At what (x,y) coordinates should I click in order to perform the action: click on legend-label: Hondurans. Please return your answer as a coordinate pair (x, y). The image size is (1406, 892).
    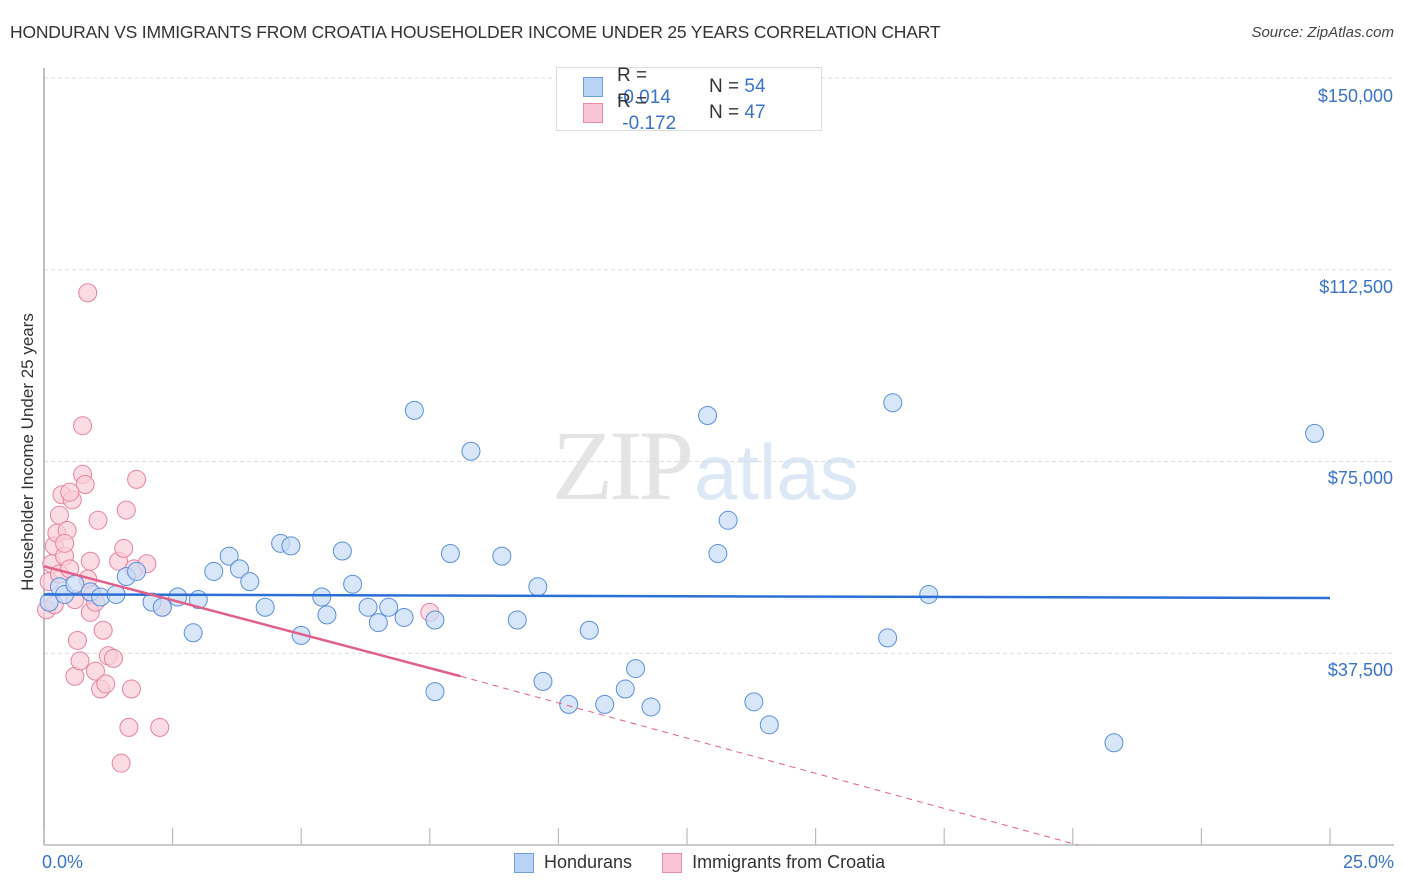
    Looking at the image, I should click on (588, 862).